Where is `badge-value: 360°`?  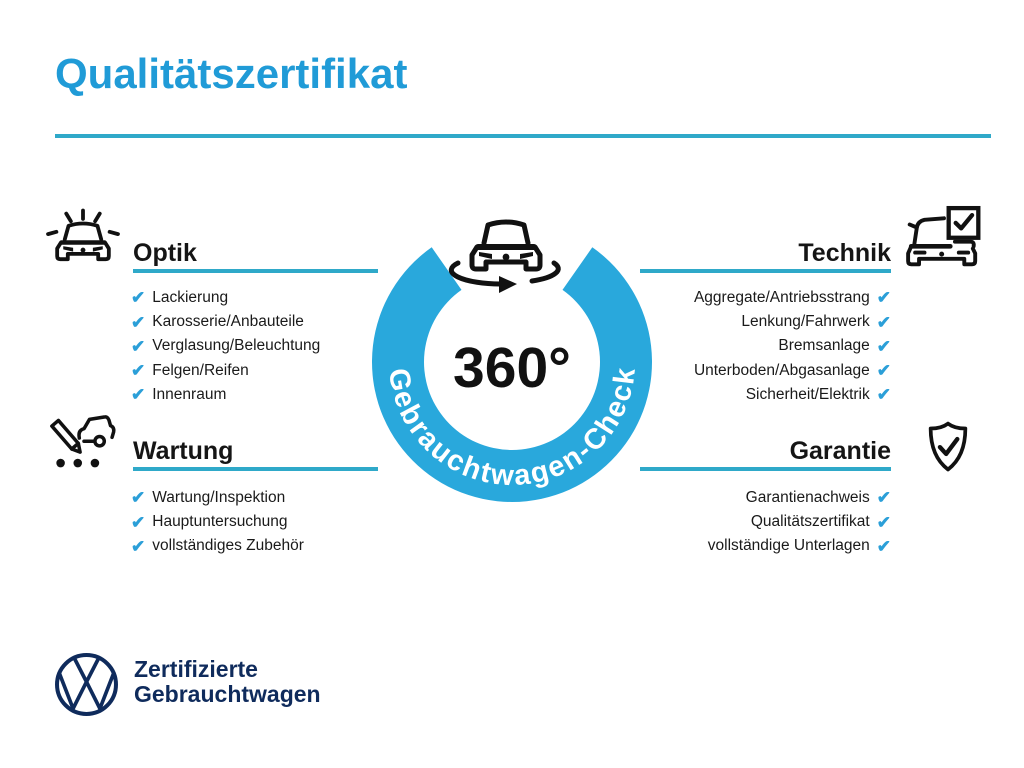 badge-value: 360° is located at coordinates (512, 368).